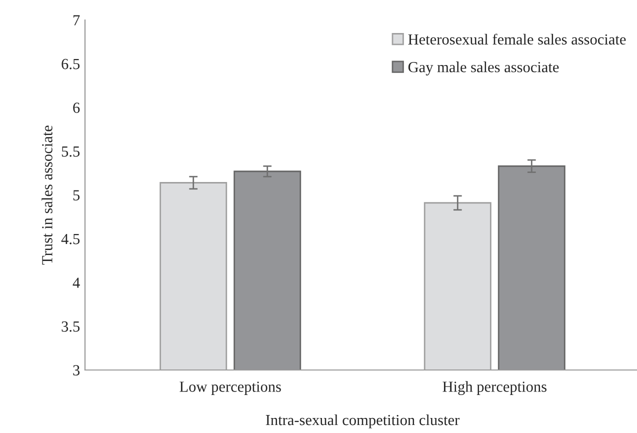 Image resolution: width=637 pixels, height=433 pixels. I want to click on y-tick-label: 7, so click(77, 20).